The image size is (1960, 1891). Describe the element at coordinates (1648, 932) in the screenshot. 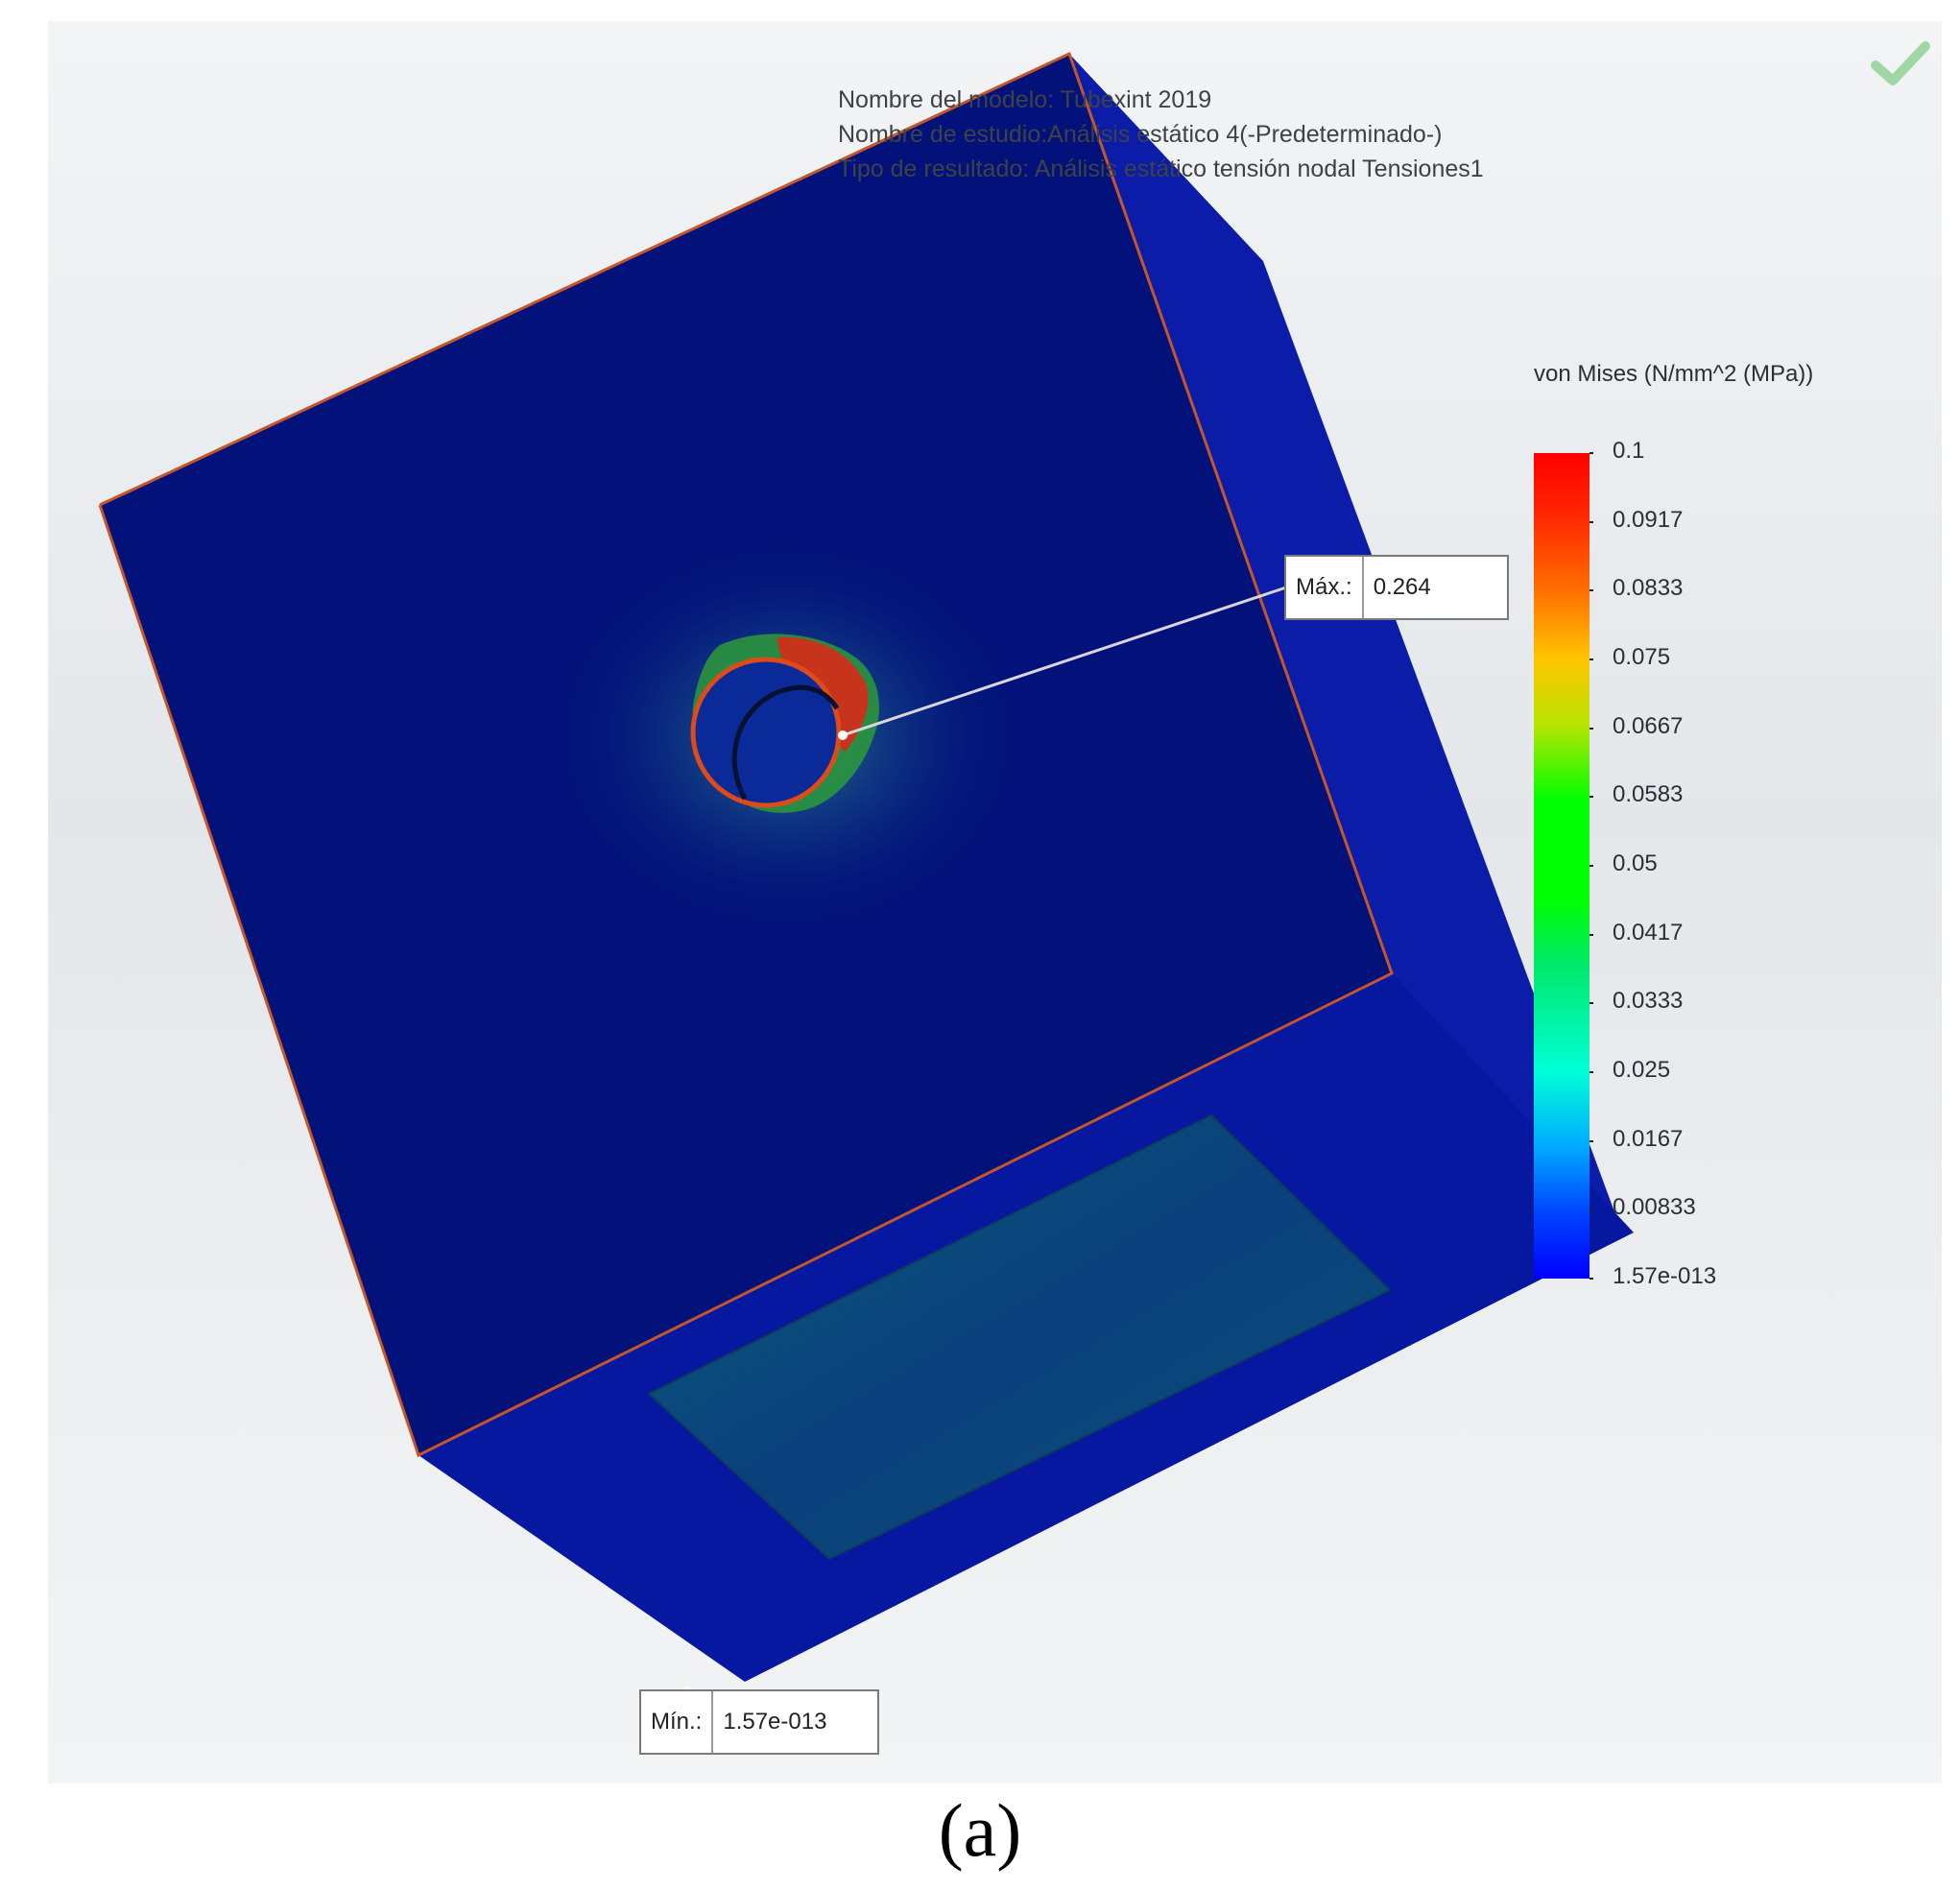

I see `legend-tick-label: 0.0417` at that location.